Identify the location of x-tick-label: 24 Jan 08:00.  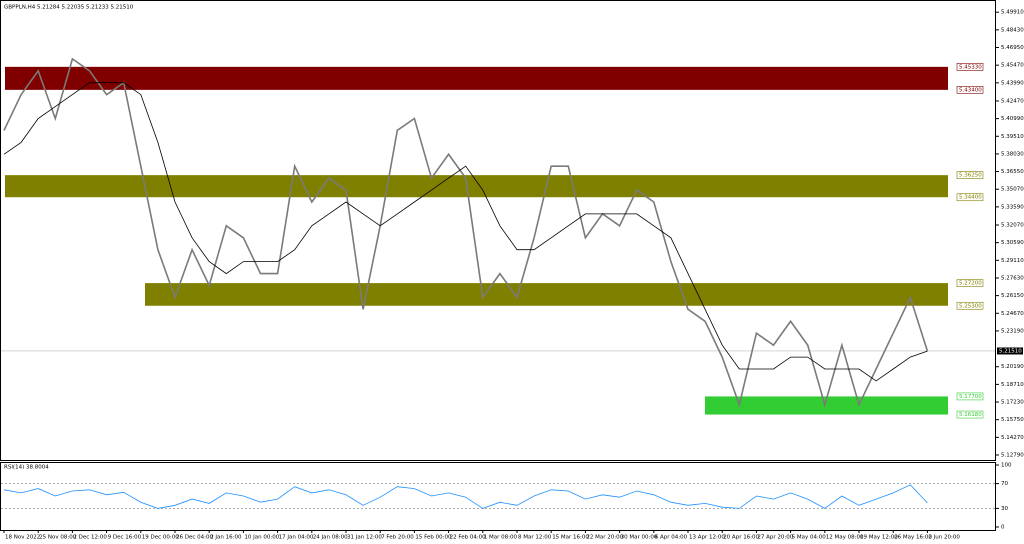
(330, 538).